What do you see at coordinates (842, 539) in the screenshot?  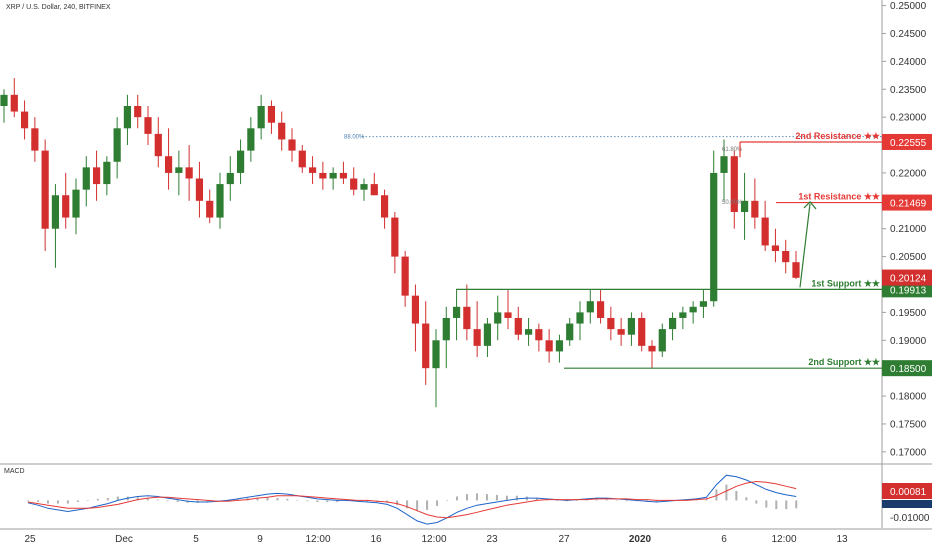 I see `time-tick-label: 13` at bounding box center [842, 539].